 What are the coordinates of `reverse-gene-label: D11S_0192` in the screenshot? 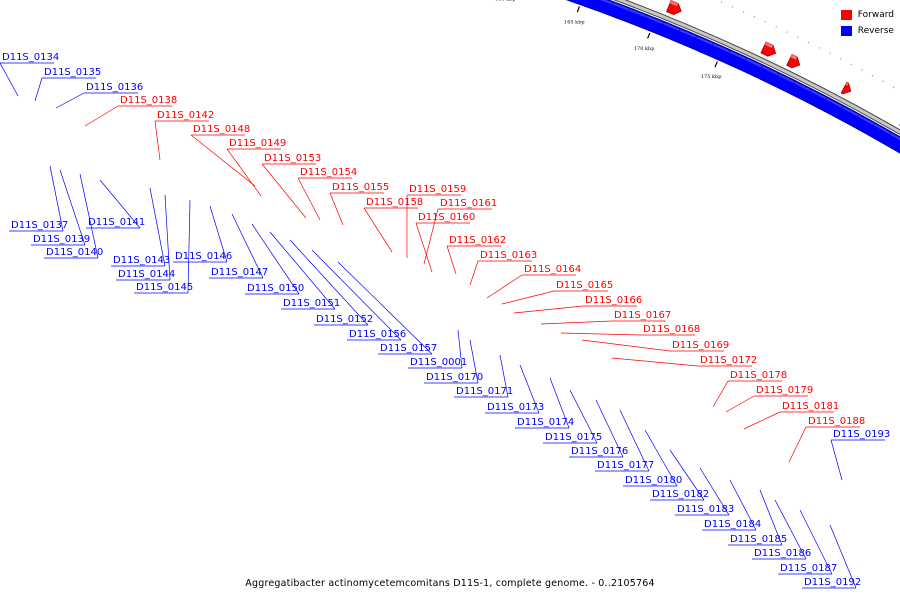 It's located at (832, 582).